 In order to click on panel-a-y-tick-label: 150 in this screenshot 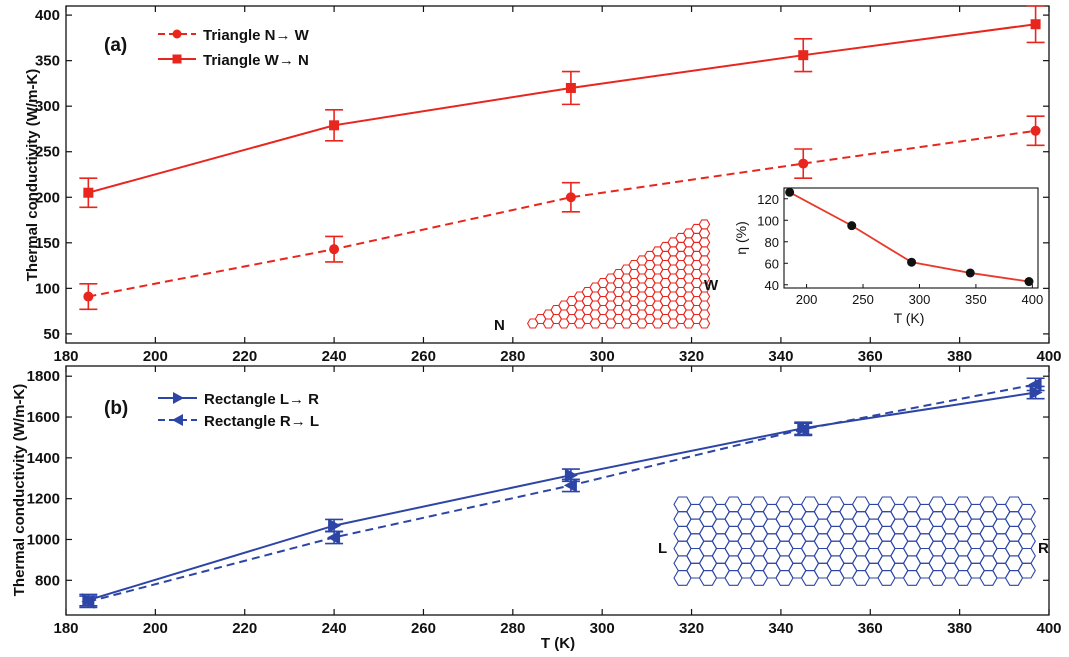, I will do `click(47, 243)`.